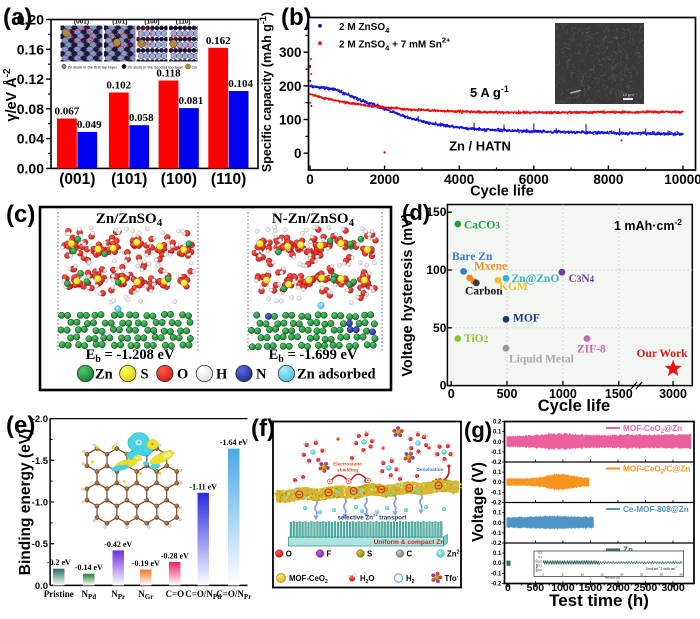 The image size is (700, 619). I want to click on svg-text: TiO2, so click(476, 339).